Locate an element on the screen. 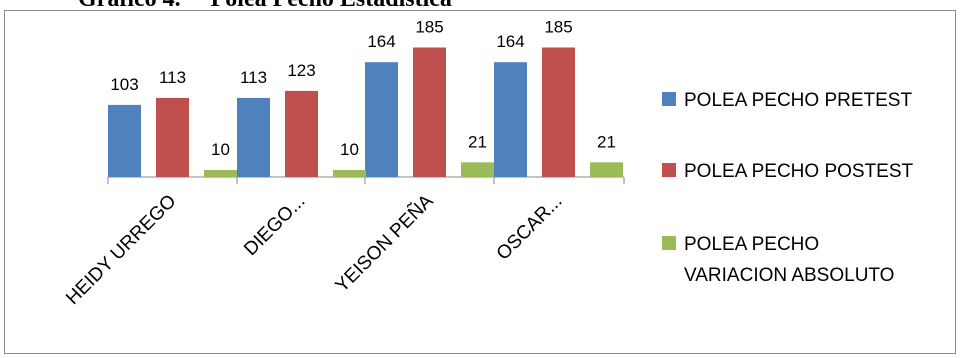  legend-label: POLEA PECHO is located at coordinates (751, 244).